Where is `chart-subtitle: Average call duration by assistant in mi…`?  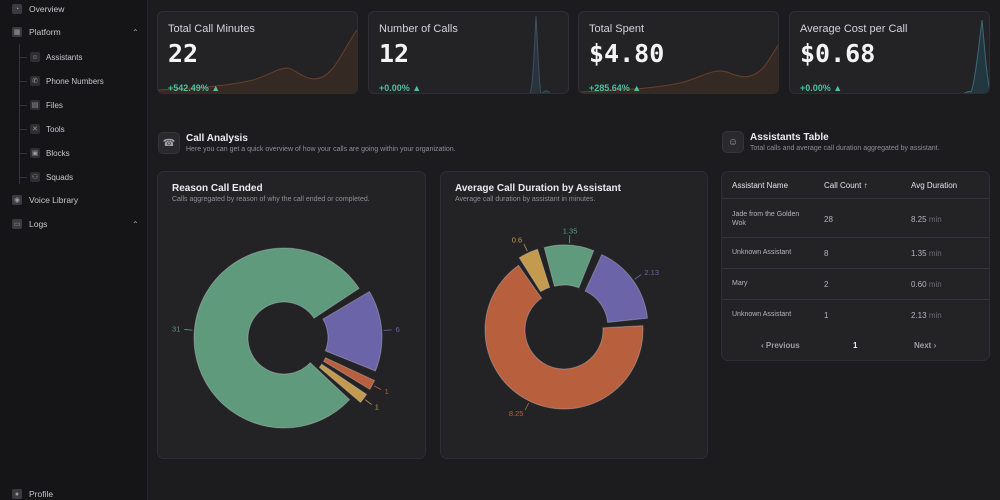 chart-subtitle: Average call duration by assistant in mi… is located at coordinates (525, 199).